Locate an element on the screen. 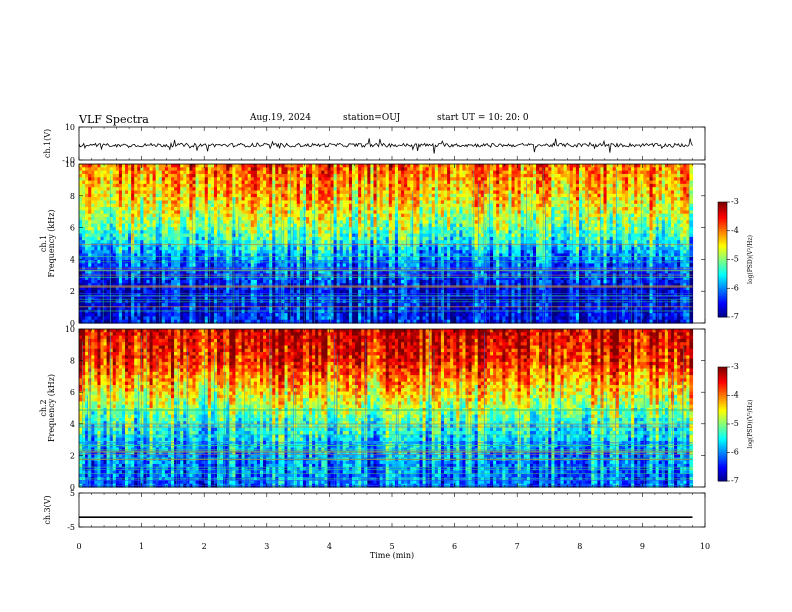 Image resolution: width=792 pixels, height=612 pixels. x-tick-label: 6 is located at coordinates (454, 546).